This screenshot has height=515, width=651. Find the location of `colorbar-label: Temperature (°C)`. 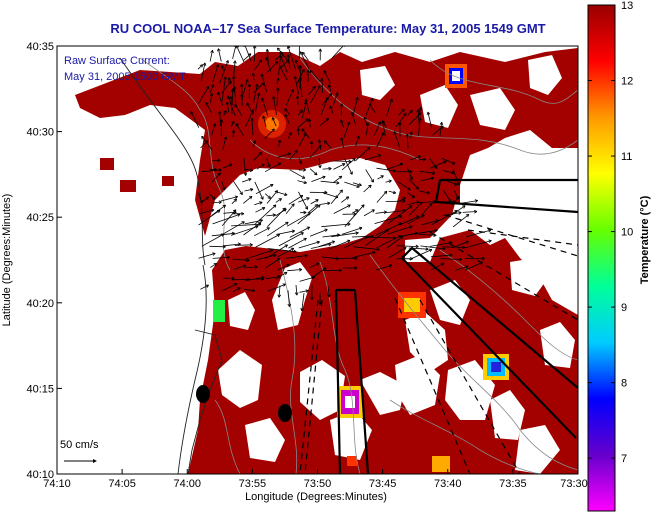

colorbar-label: Temperature (°C) is located at coordinates (645, 239).